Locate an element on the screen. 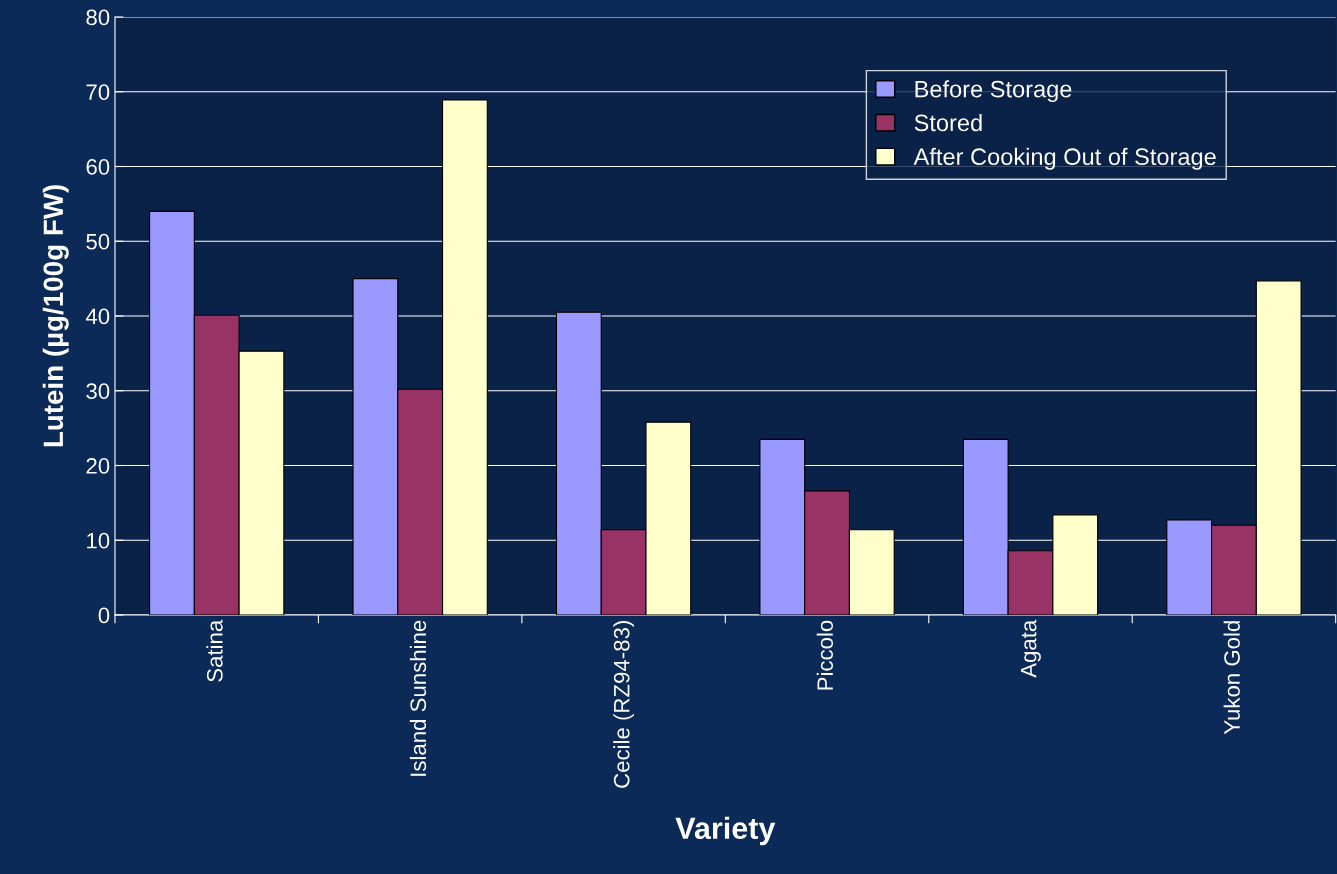 This screenshot has height=874, width=1337. y-axis-title: Lutein (µg/100g FW) is located at coordinates (55, 316).